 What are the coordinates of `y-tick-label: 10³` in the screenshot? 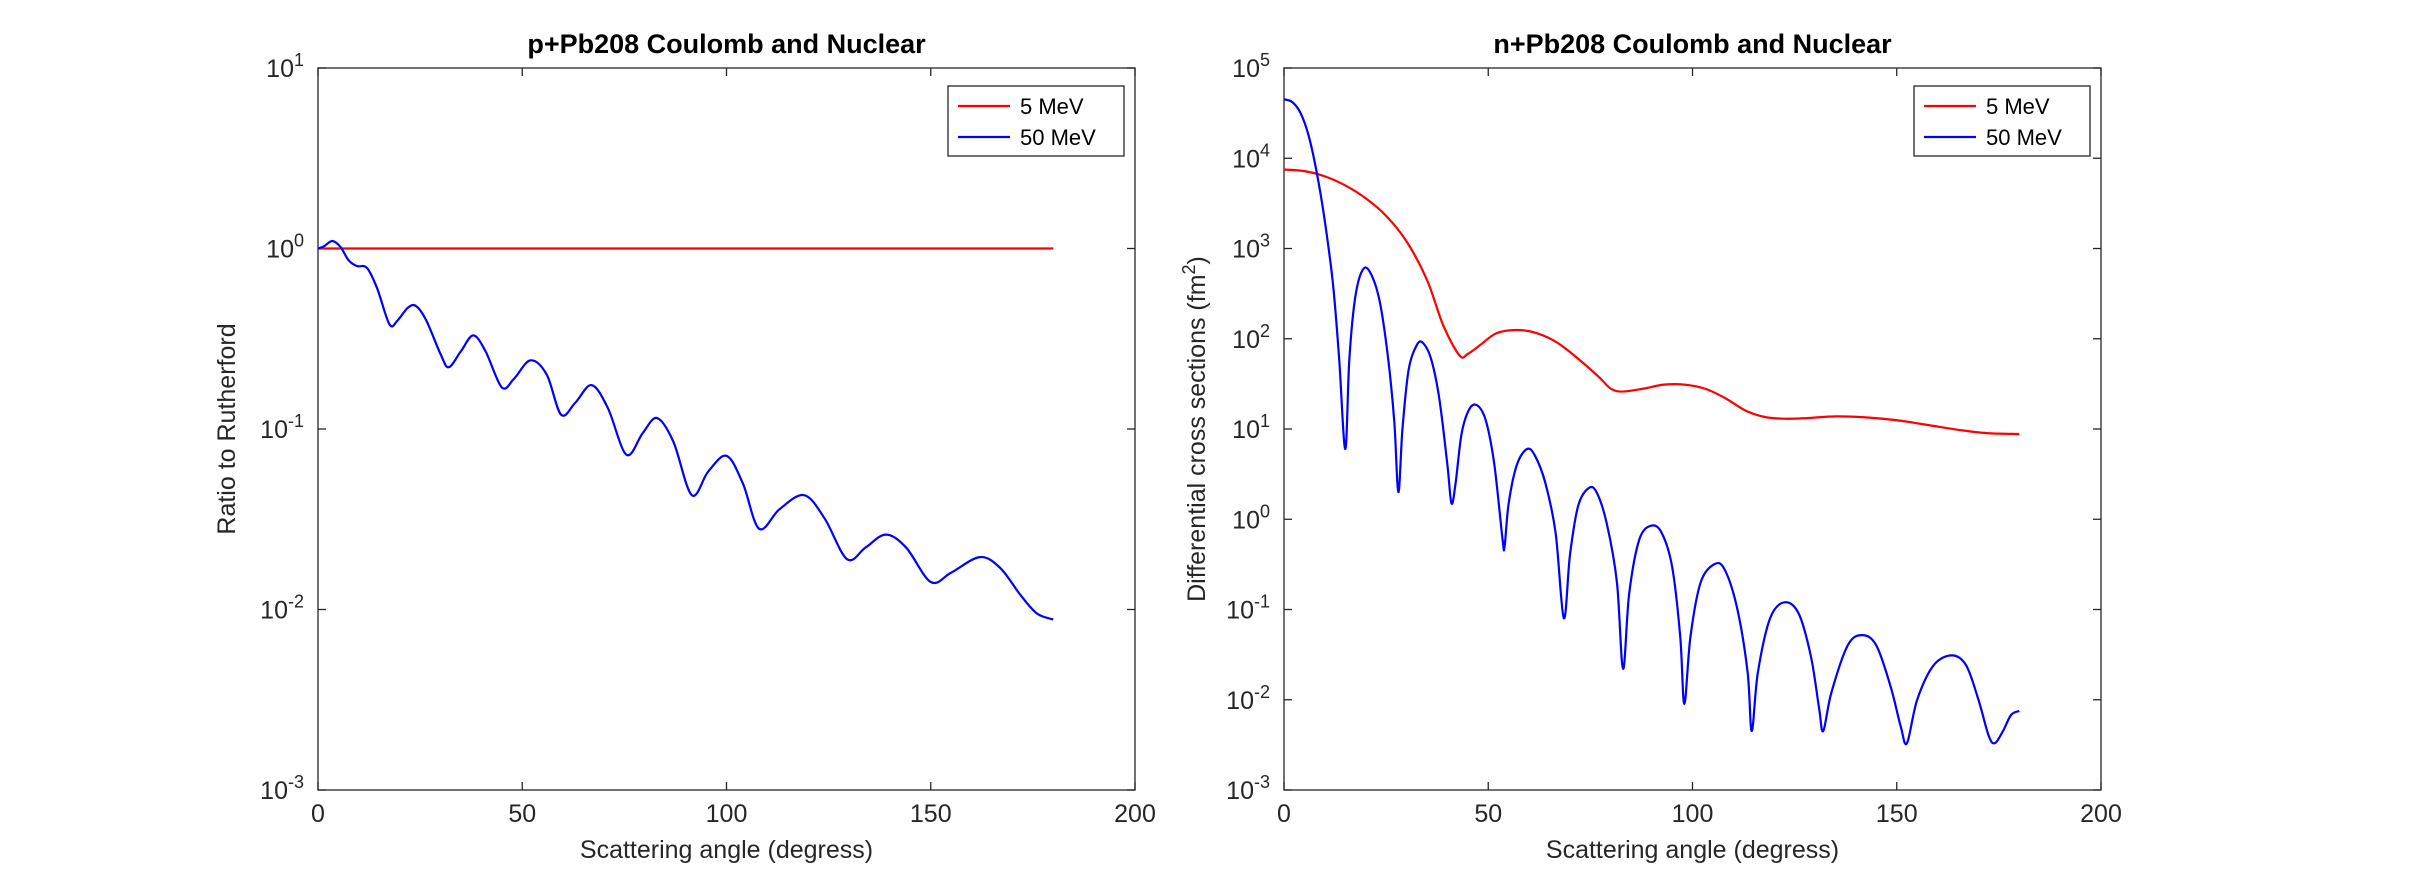 It's located at (1251, 247).